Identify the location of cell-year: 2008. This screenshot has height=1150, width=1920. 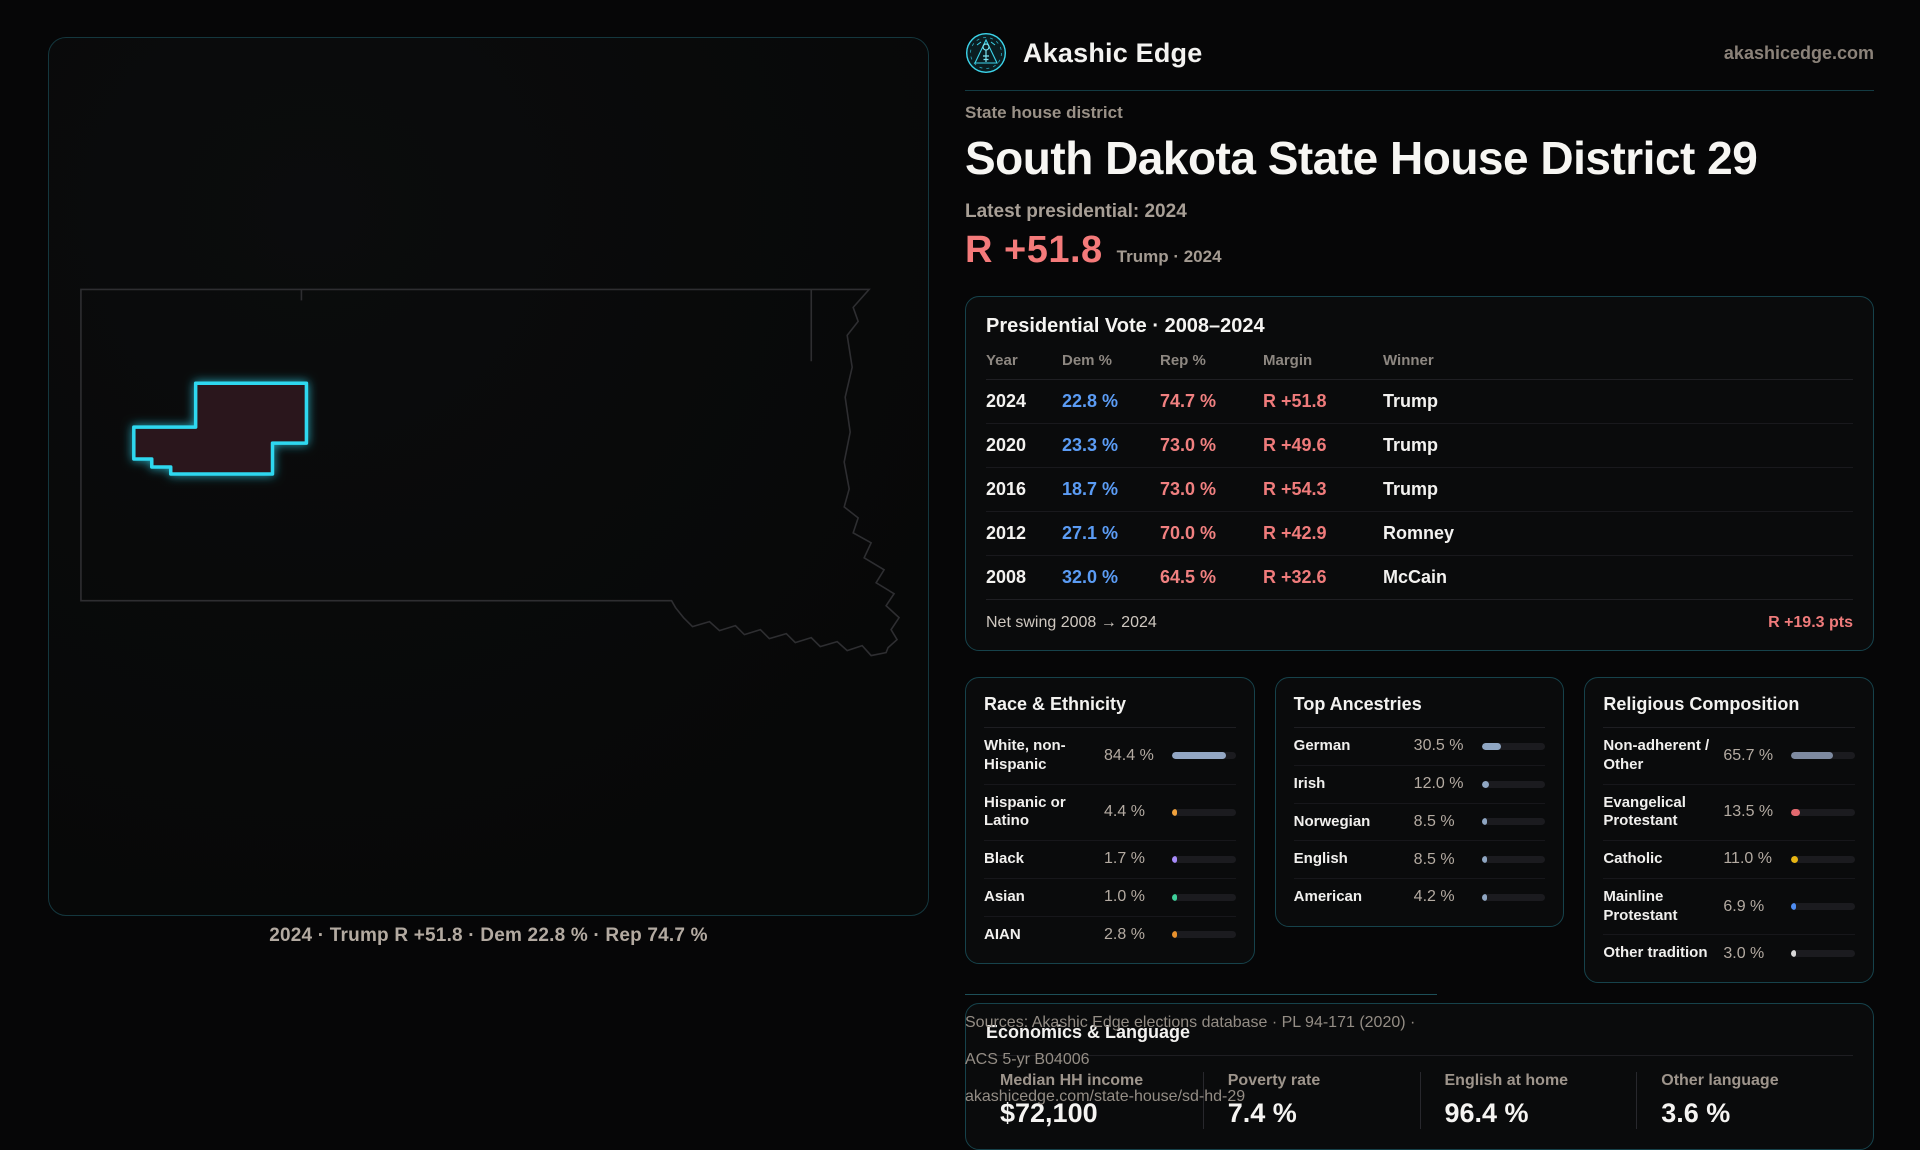
(1006, 577).